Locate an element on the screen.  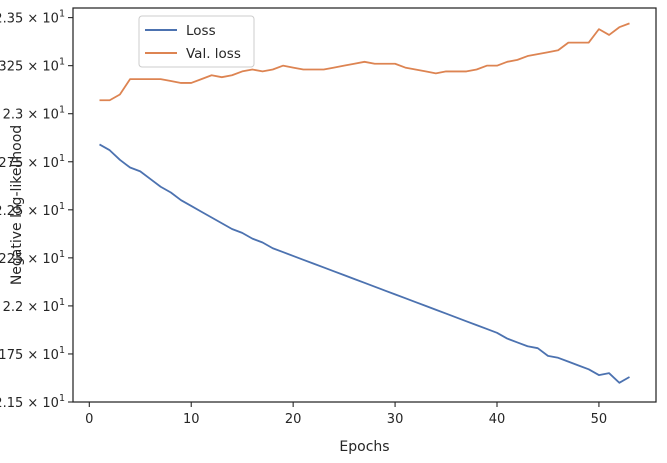
x-tick-label: 30 is located at coordinates (395, 419).